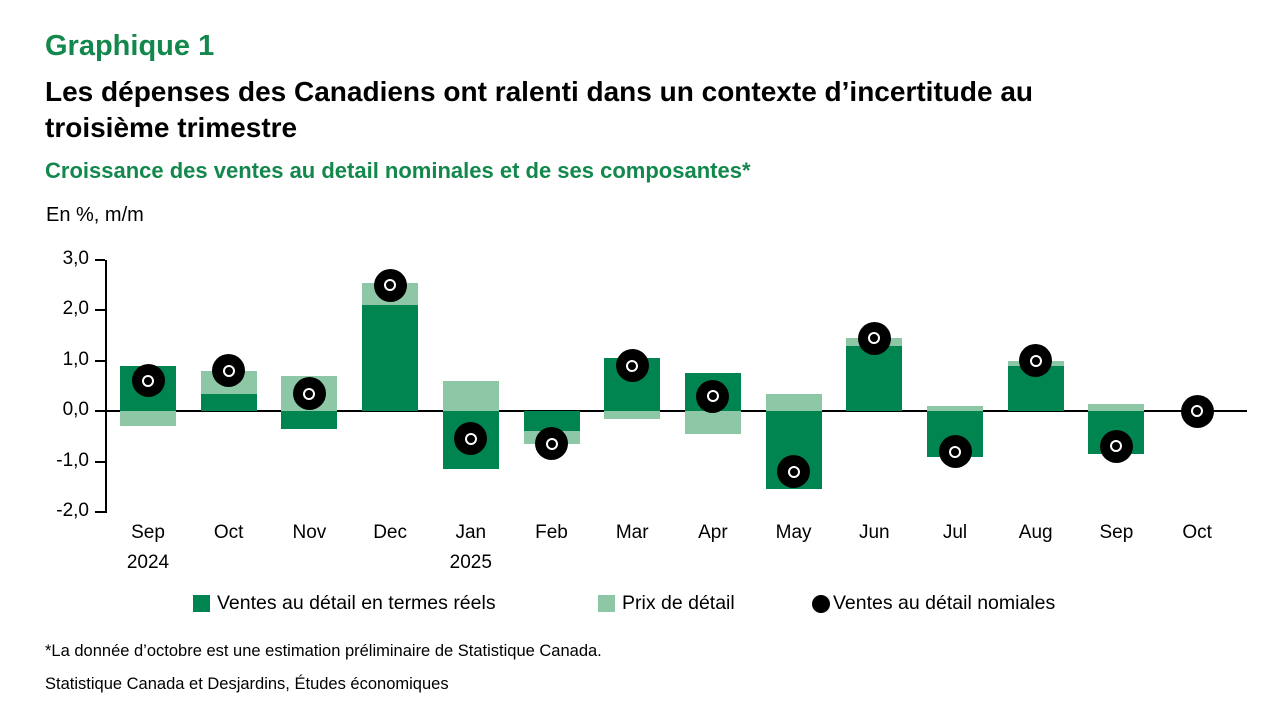 The height and width of the screenshot is (720, 1280). What do you see at coordinates (551, 421) in the screenshot?
I see `bar-real-Feb` at bounding box center [551, 421].